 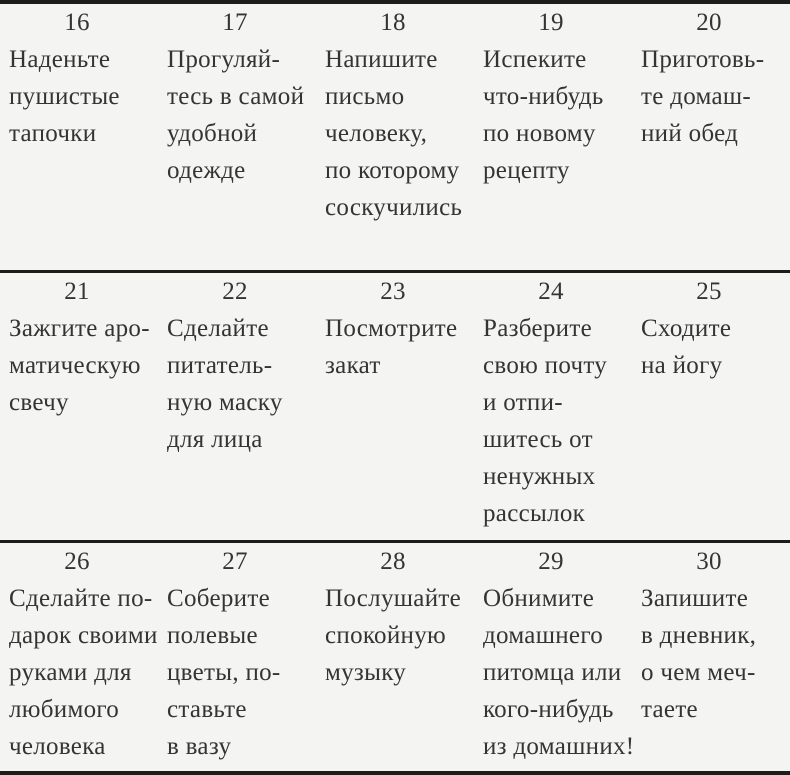 I want to click on activity-text-line: Запишите, so click(x=695, y=598).